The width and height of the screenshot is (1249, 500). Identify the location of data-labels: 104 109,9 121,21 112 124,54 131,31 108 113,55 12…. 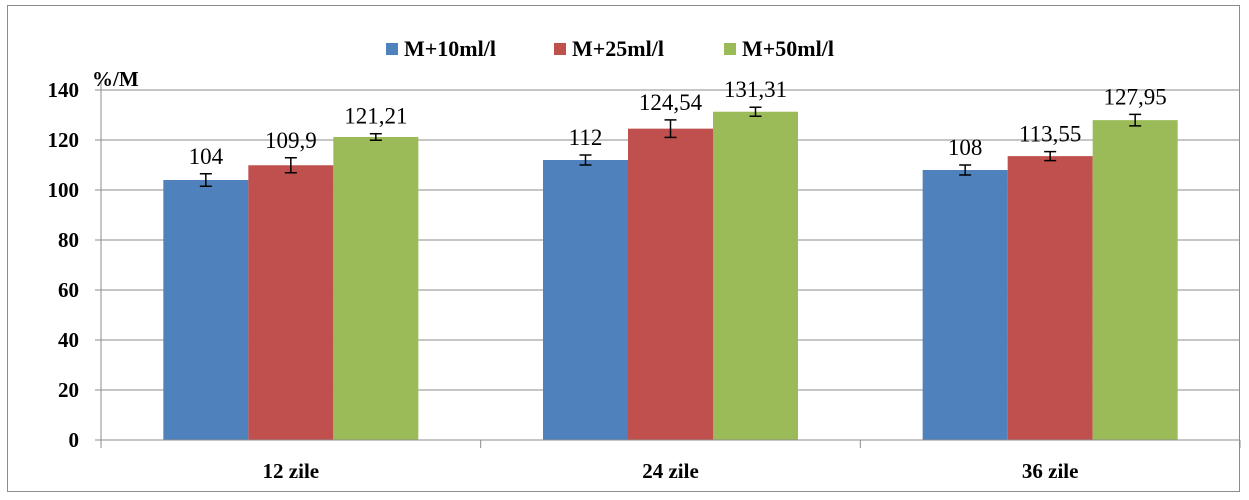
(678, 123).